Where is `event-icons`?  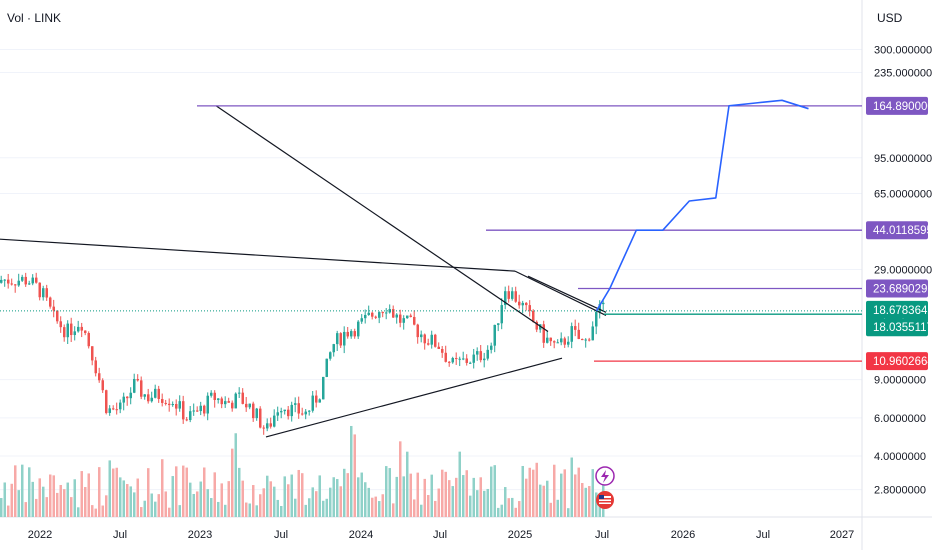 event-icons is located at coordinates (605, 487).